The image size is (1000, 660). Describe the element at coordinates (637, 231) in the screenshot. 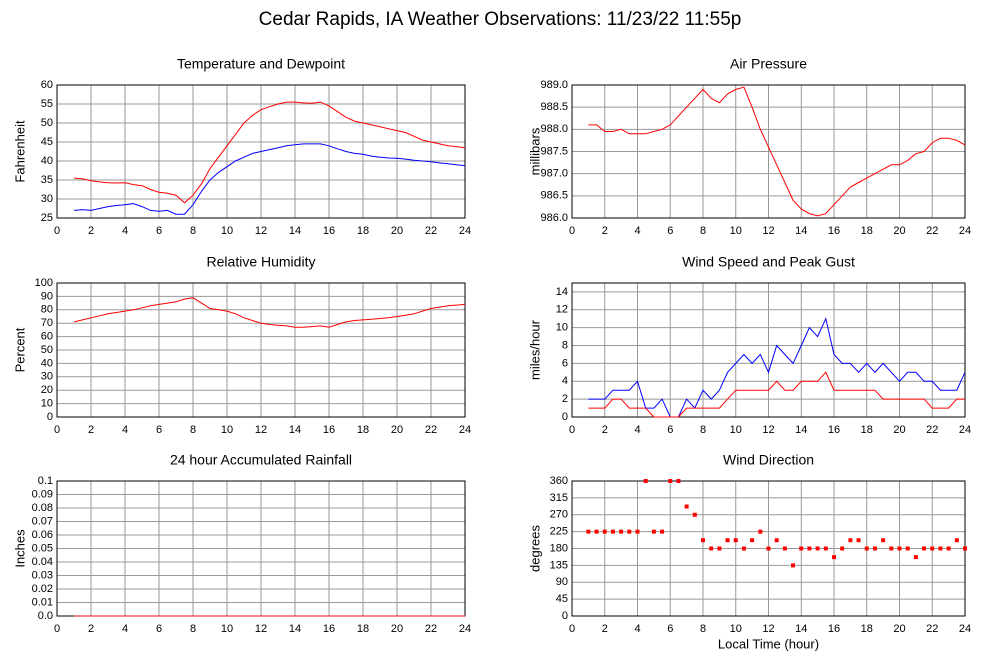

I see `x-tick-label: 4` at that location.